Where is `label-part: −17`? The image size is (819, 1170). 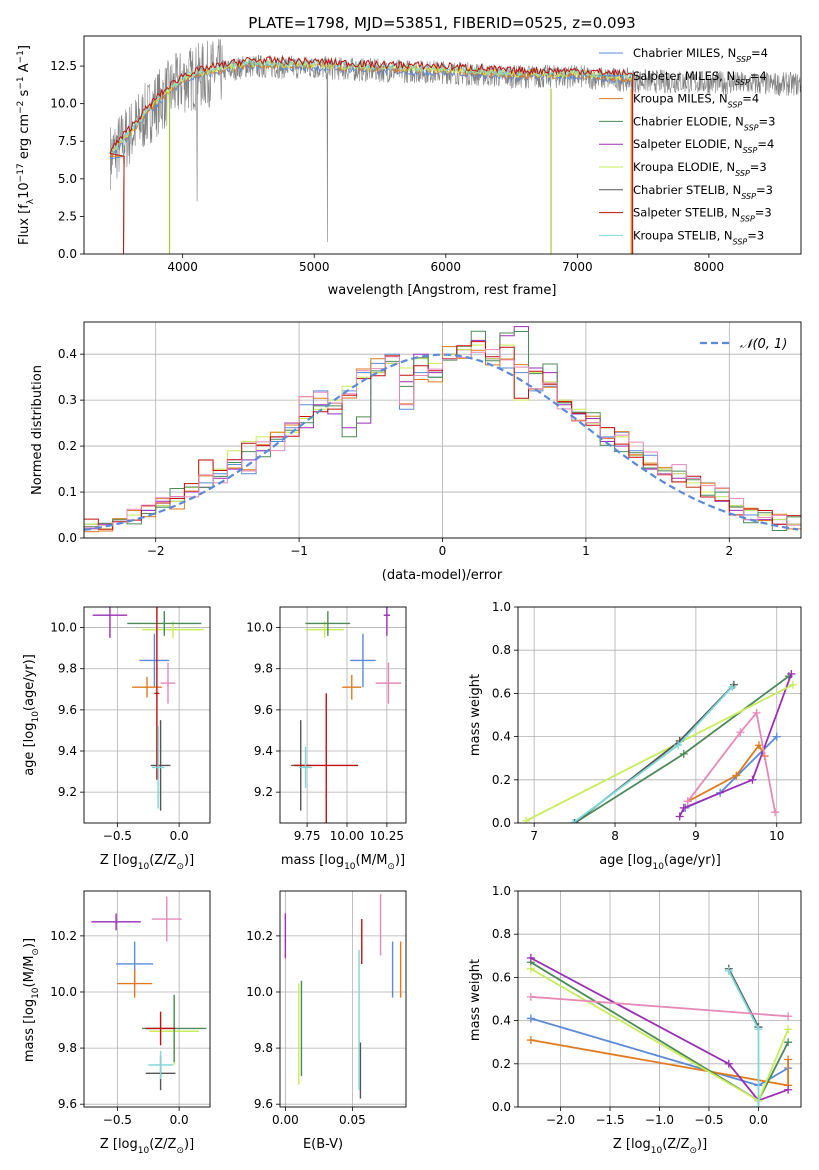 label-part: −17 is located at coordinates (21, 172).